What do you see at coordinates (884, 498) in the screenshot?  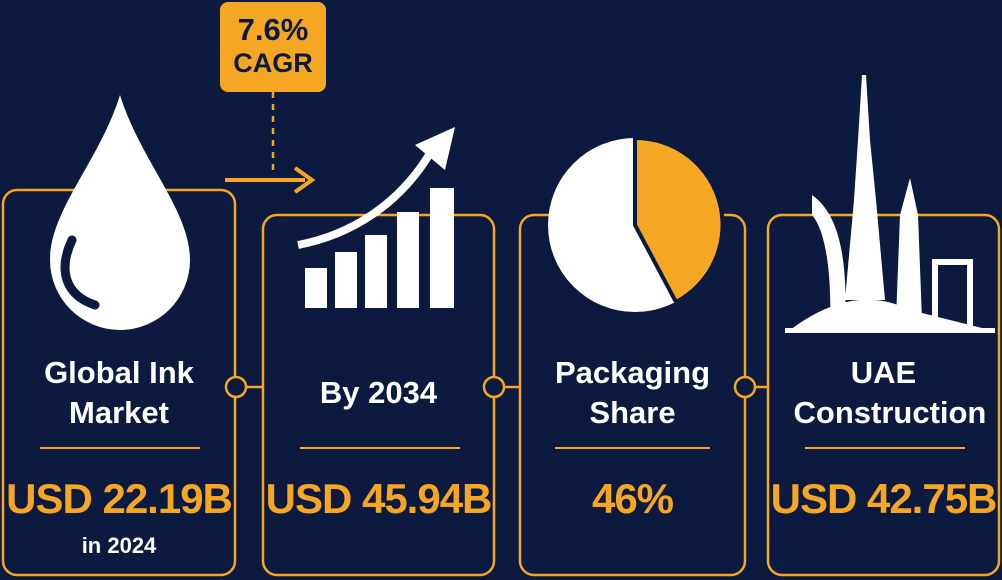 I see `card-value: USD 42.75B` at bounding box center [884, 498].